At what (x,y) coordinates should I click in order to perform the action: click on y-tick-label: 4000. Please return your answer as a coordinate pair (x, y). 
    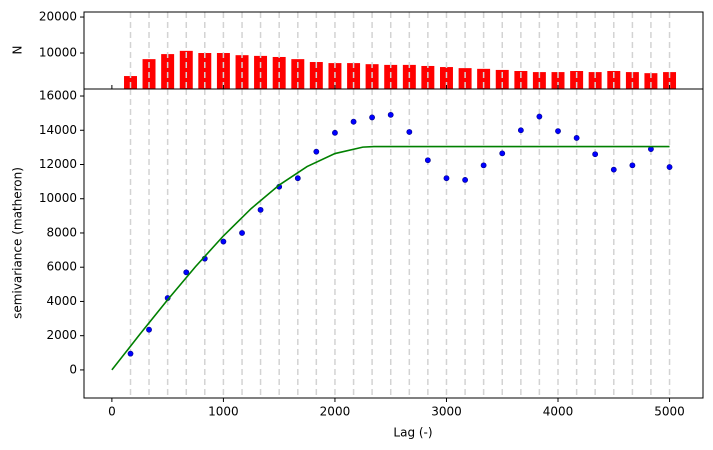
    Looking at the image, I should click on (61, 301).